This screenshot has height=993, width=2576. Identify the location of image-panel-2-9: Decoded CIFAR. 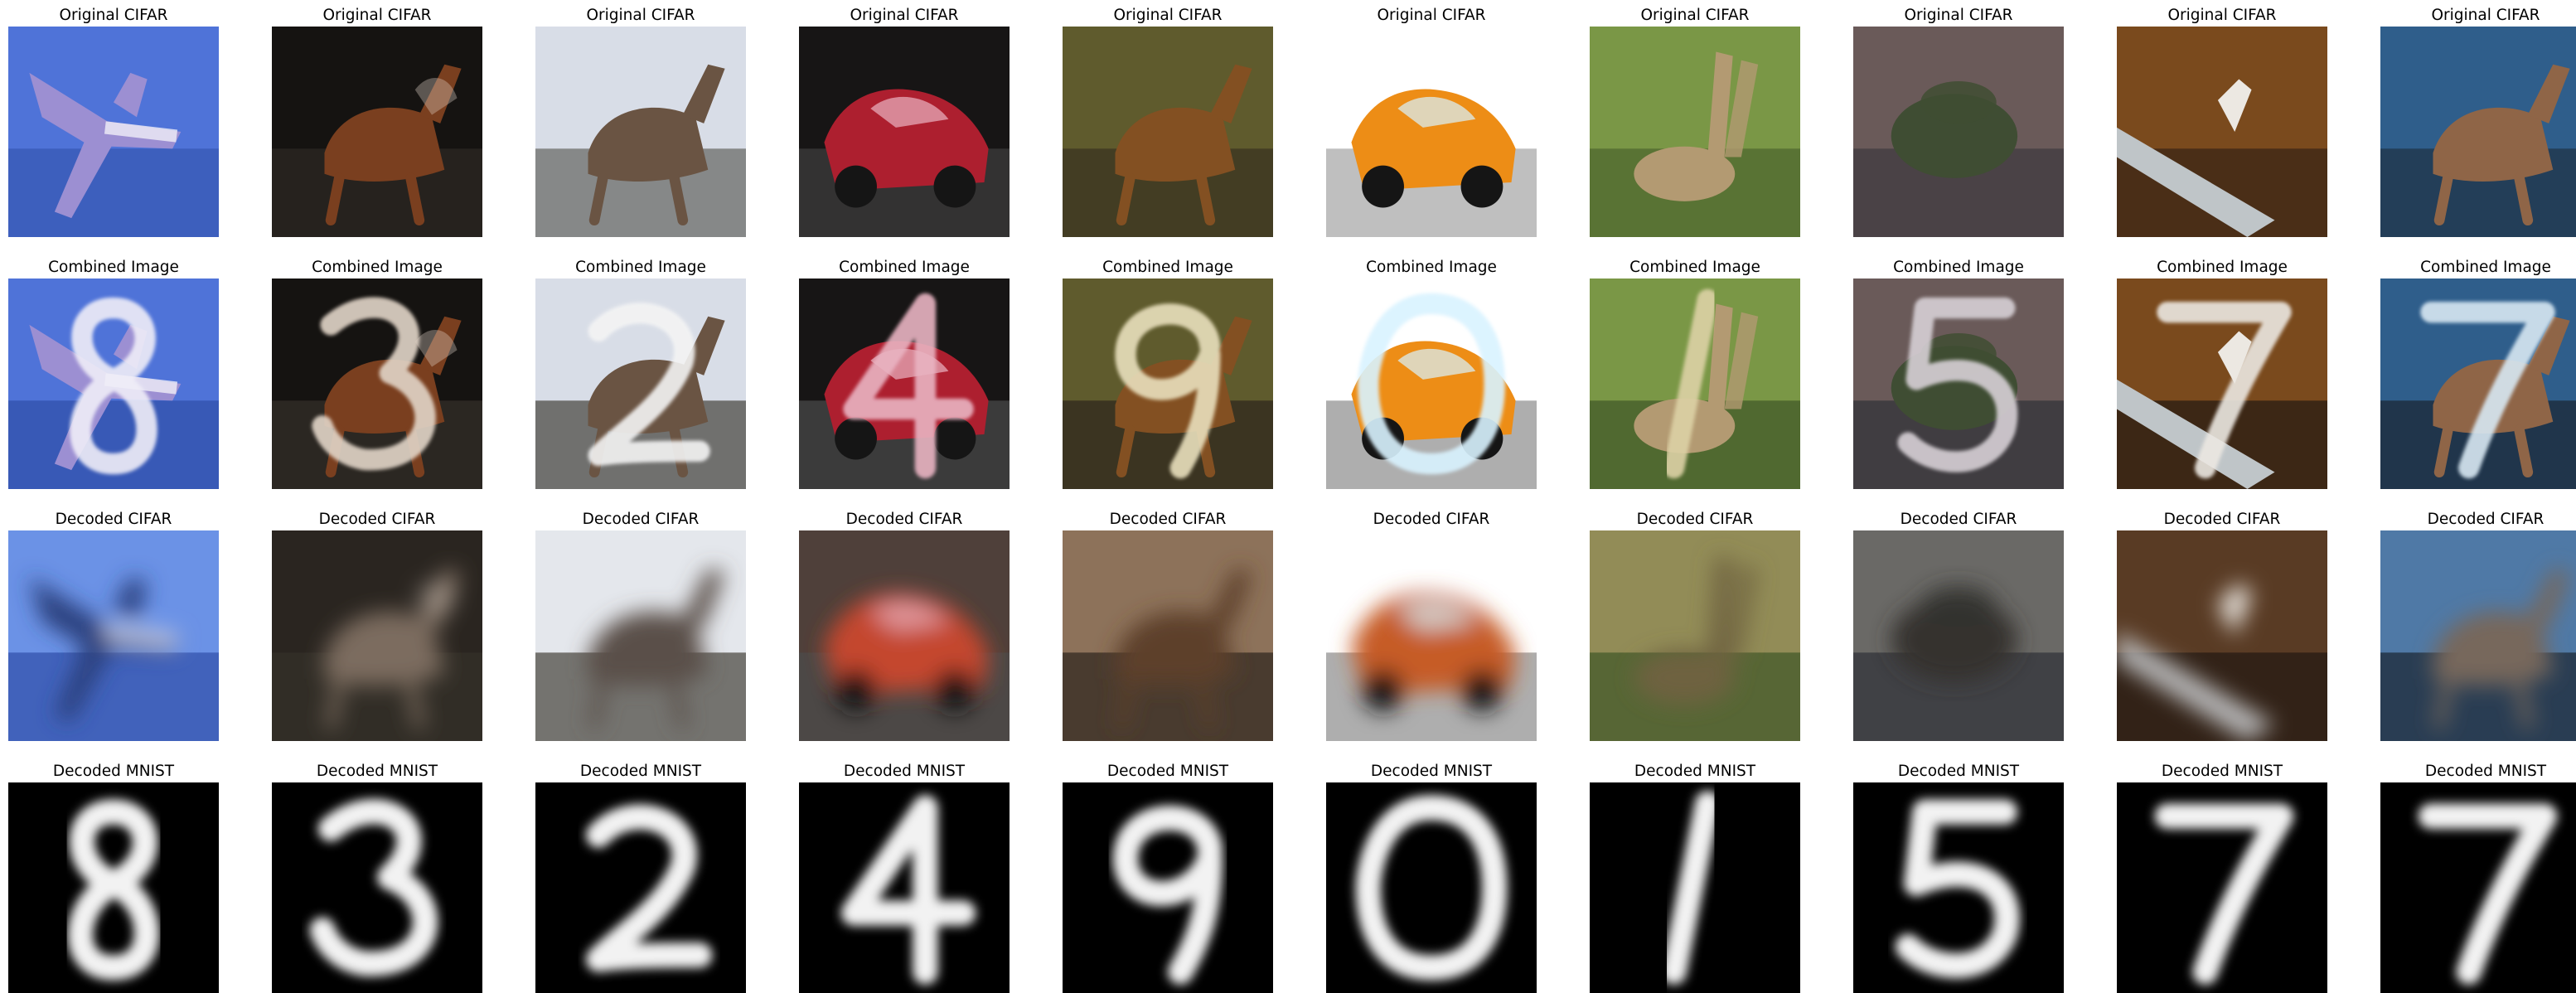
(2478, 626).